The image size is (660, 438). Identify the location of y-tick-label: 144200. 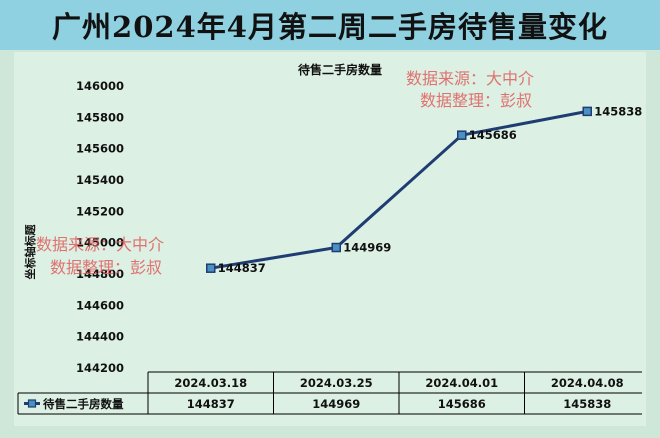
(100, 368).